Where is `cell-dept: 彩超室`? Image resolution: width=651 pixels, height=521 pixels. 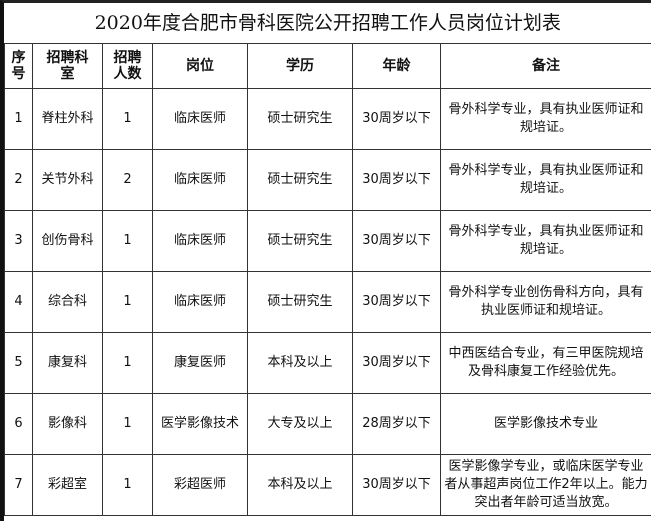 cell-dept: 彩超室 is located at coordinates (67, 485).